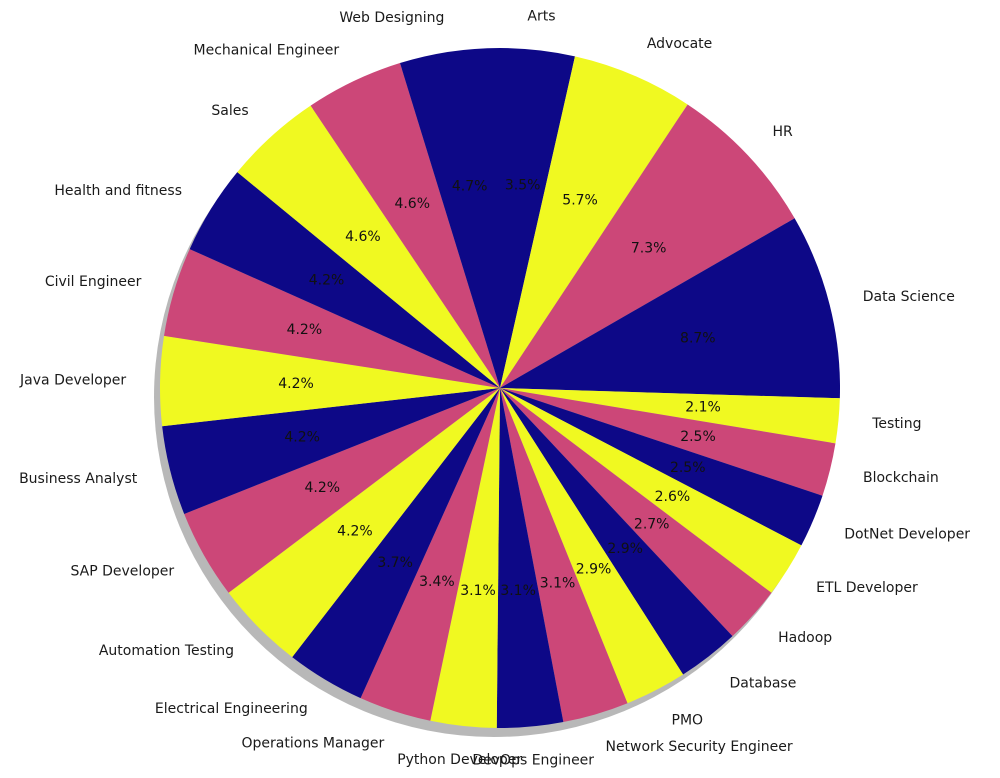 The height and width of the screenshot is (778, 1000). What do you see at coordinates (698, 338) in the screenshot?
I see `pie-pct-label-data-science: 8.7%` at bounding box center [698, 338].